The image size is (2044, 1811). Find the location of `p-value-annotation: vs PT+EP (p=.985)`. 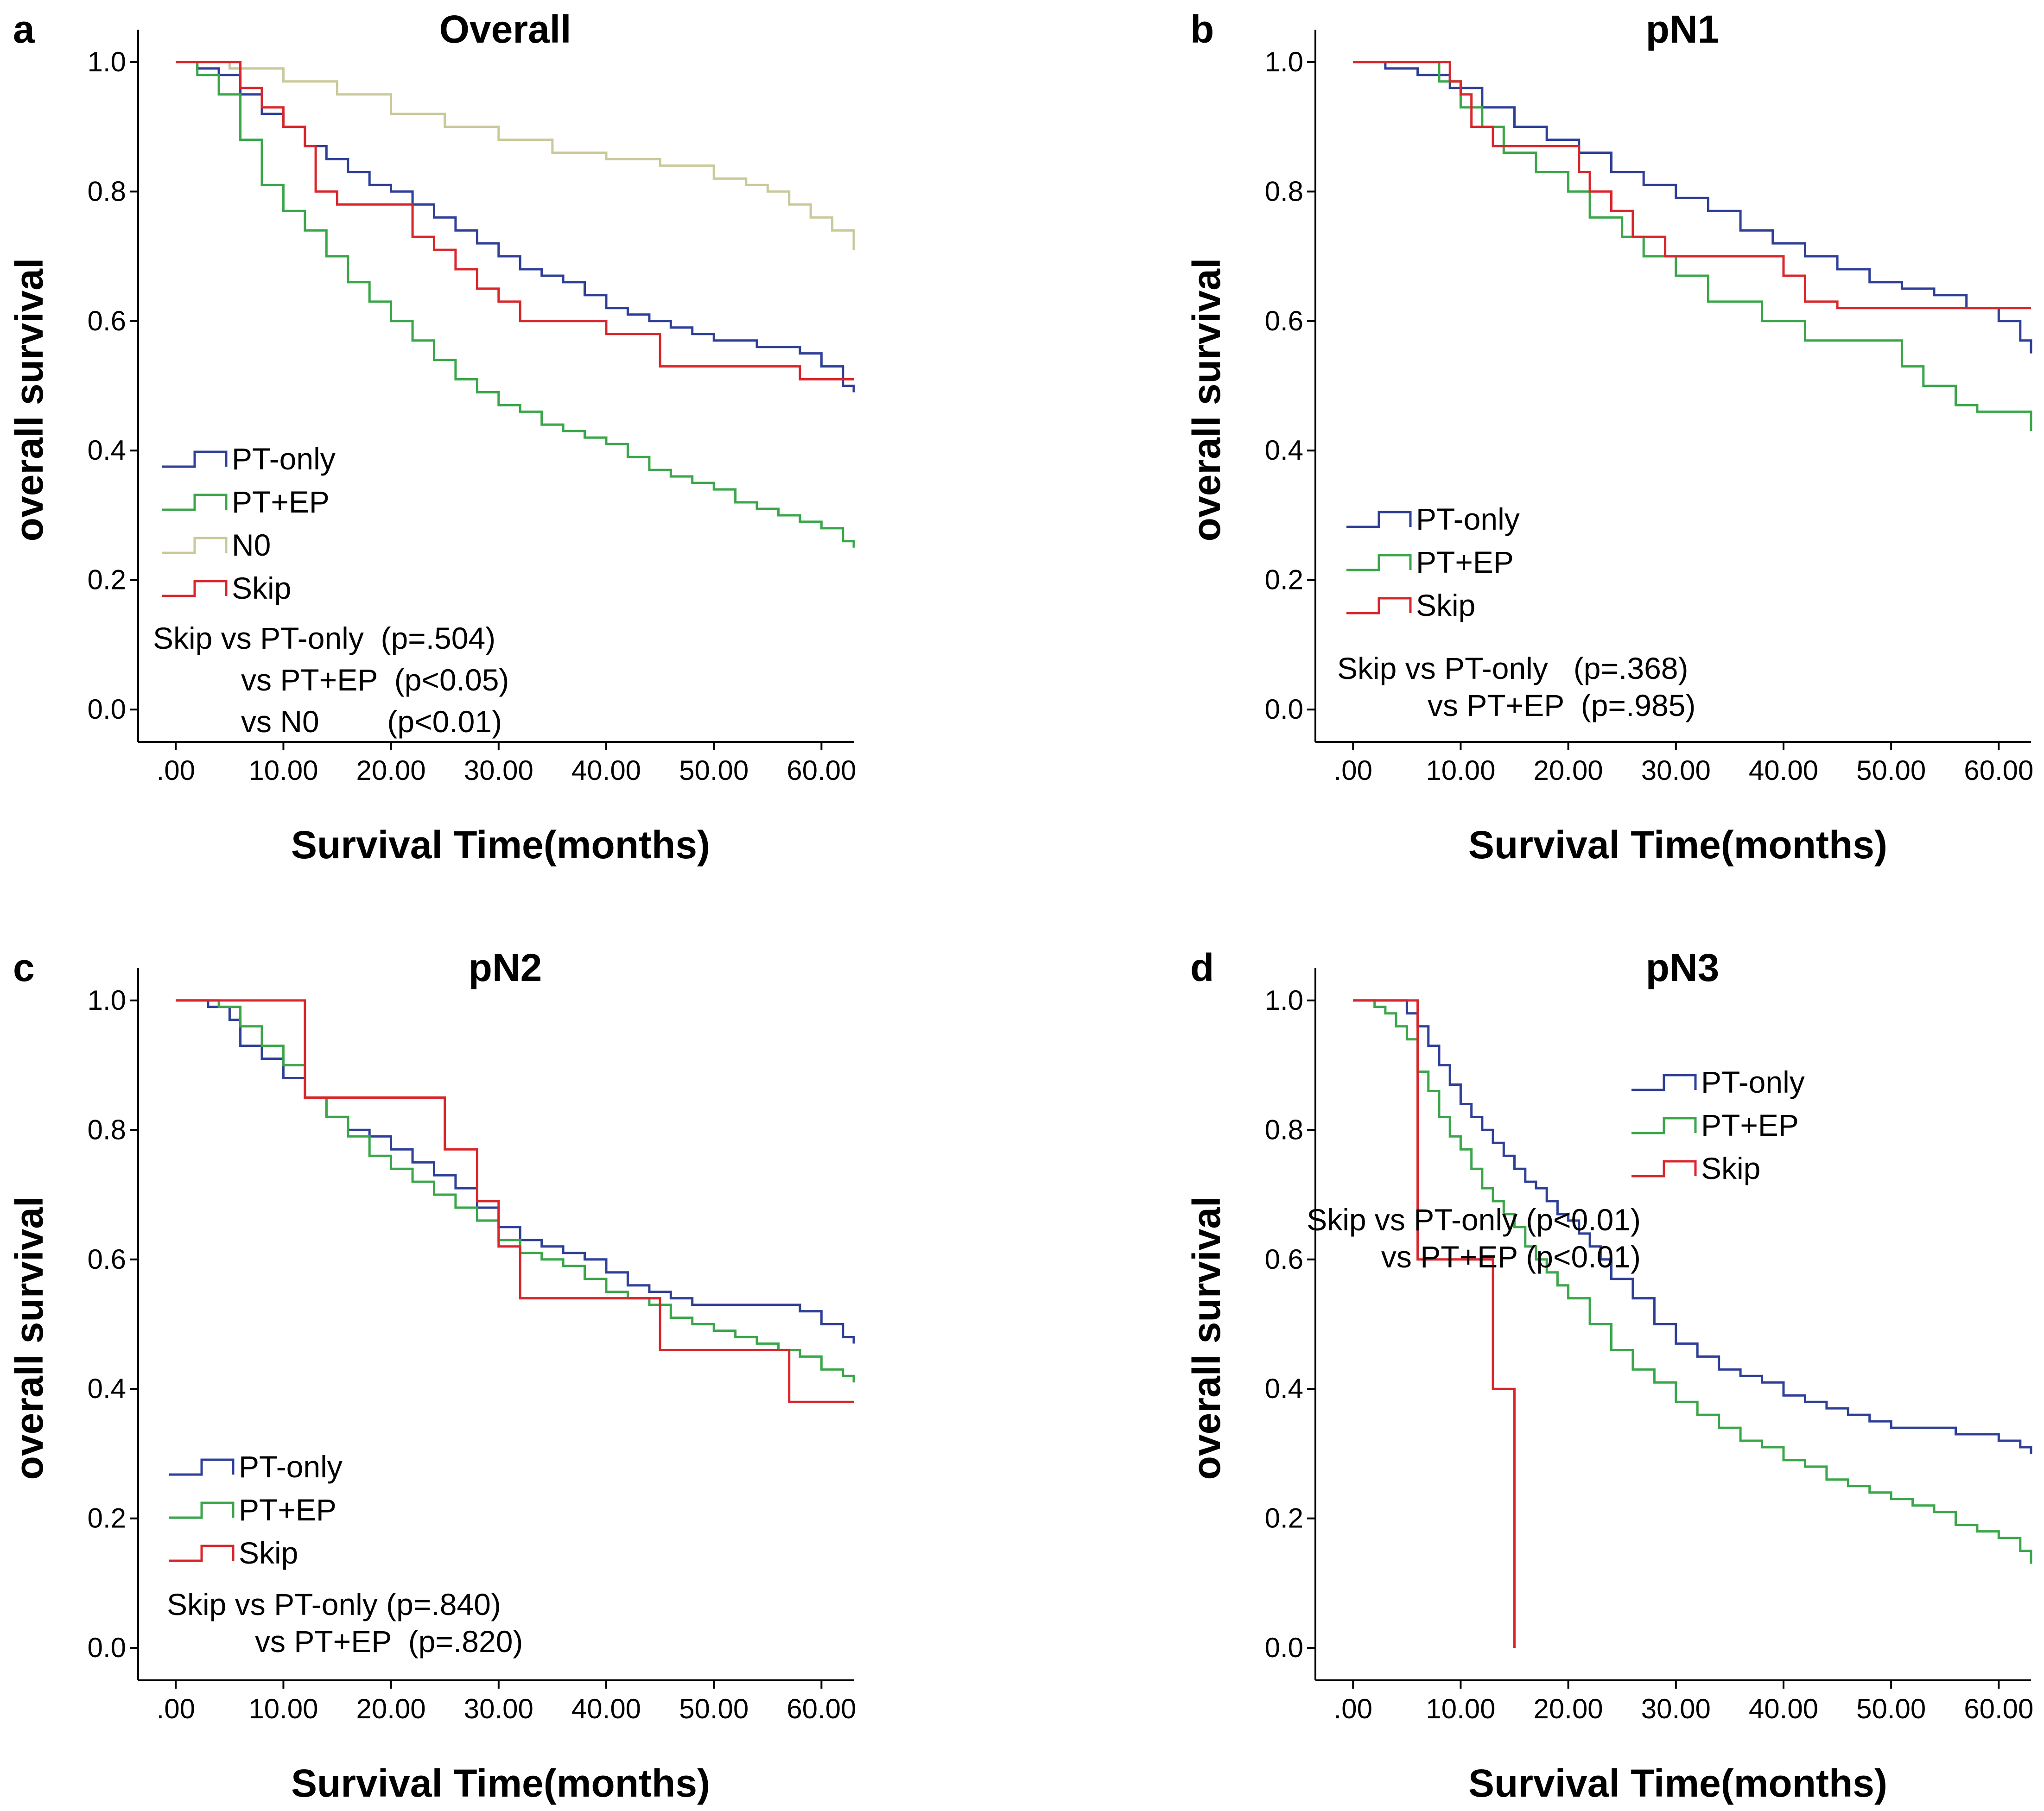

p-value-annotation: vs PT+EP (p=.985) is located at coordinates (1562, 705).